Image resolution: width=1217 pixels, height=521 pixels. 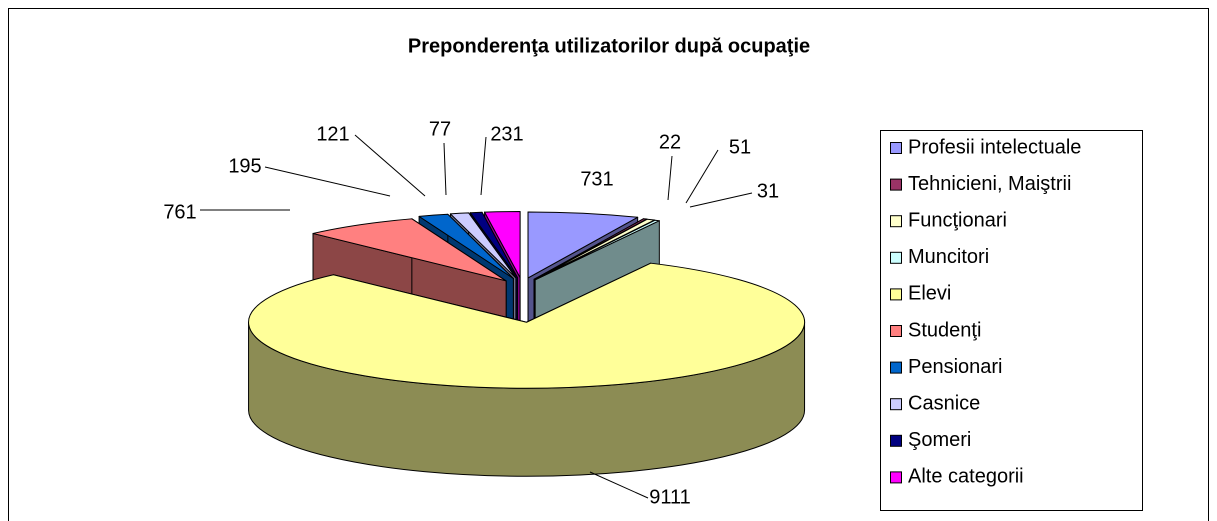 What do you see at coordinates (596, 179) in the screenshot?
I see `data-label: 731` at bounding box center [596, 179].